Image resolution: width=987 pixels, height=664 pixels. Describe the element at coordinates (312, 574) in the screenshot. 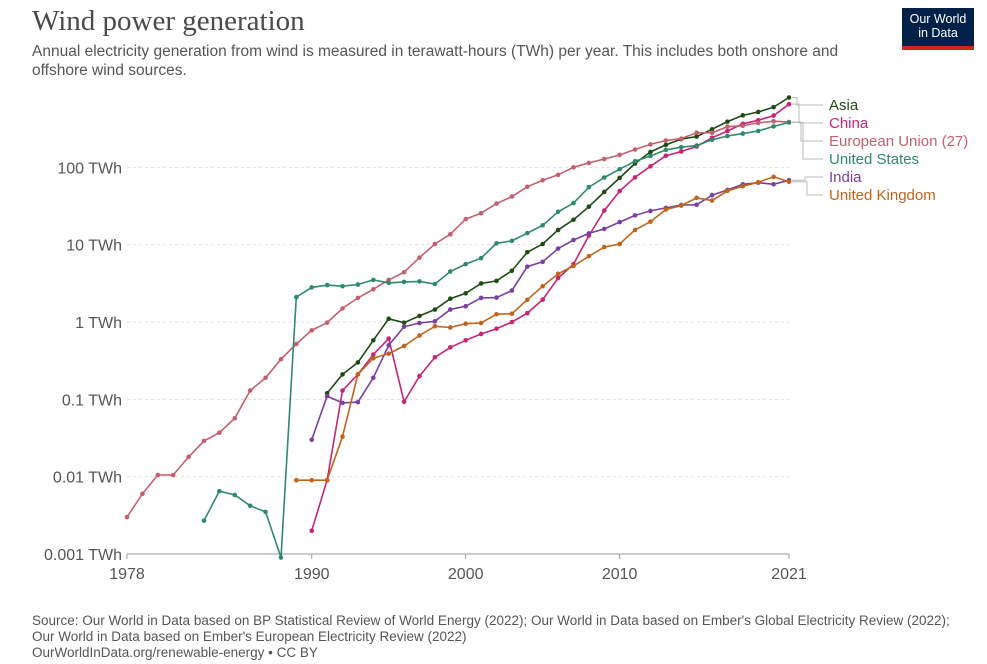

I see `x-tick-label: 1990` at that location.